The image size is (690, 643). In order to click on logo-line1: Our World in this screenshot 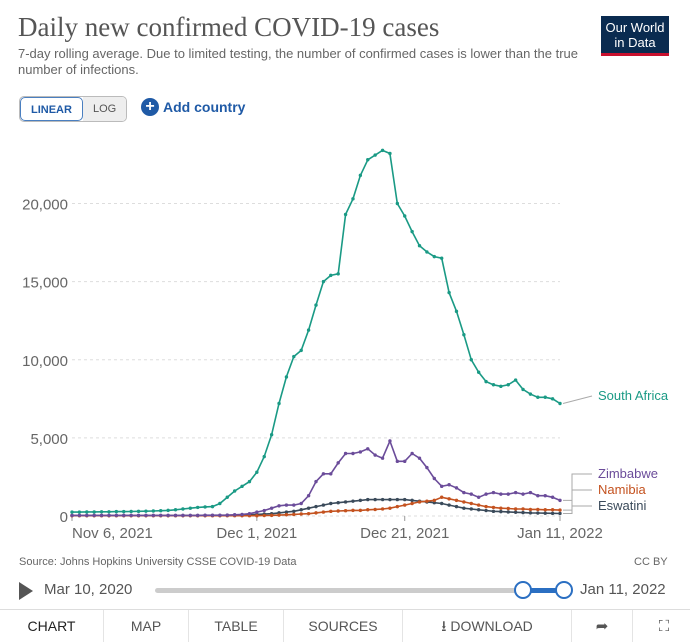, I will do `click(635, 27)`.